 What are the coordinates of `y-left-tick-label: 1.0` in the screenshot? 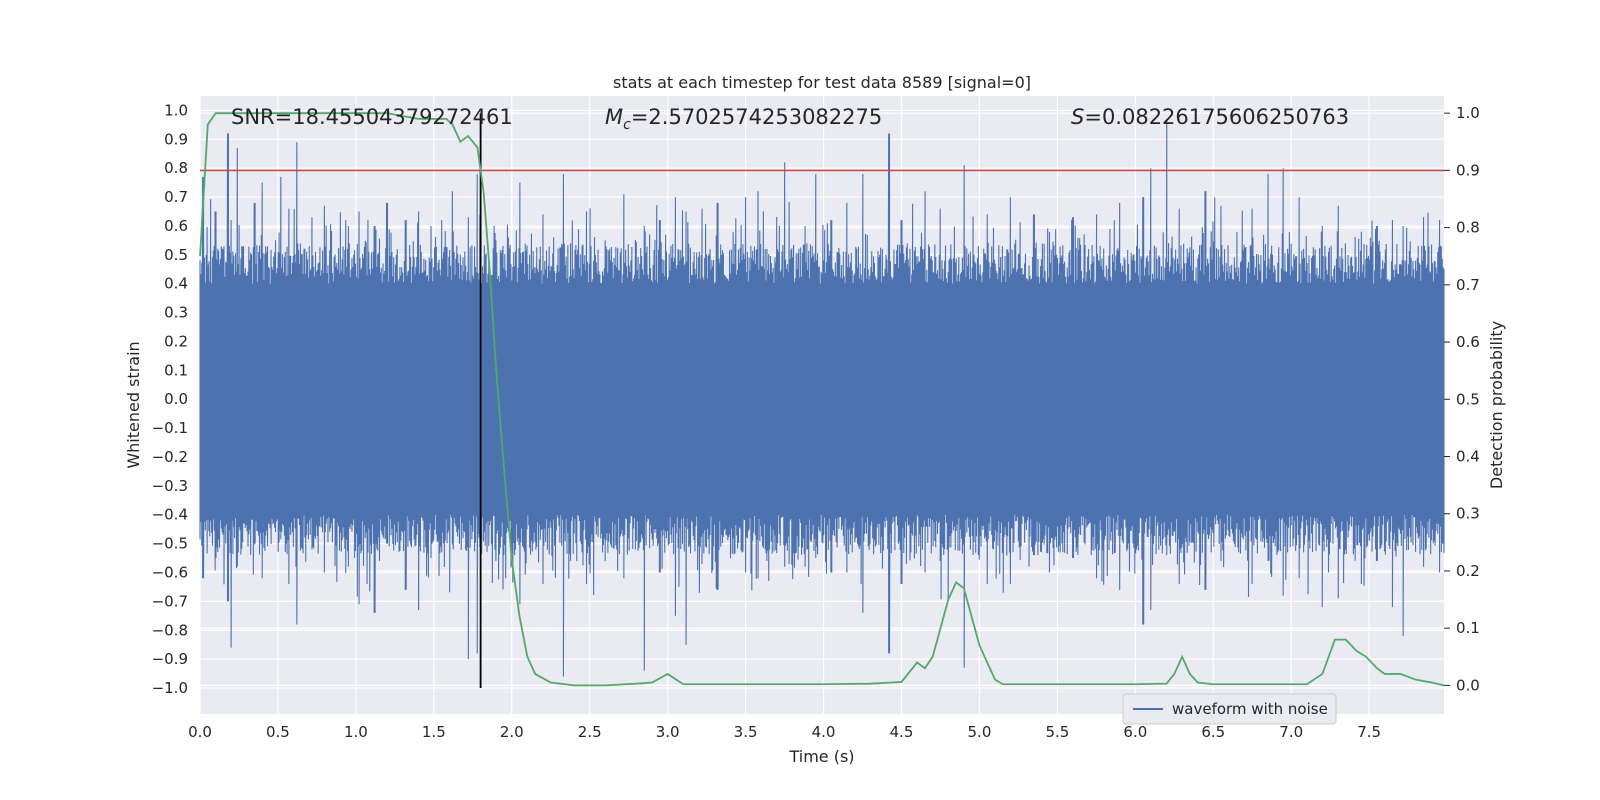 It's located at (176, 110).